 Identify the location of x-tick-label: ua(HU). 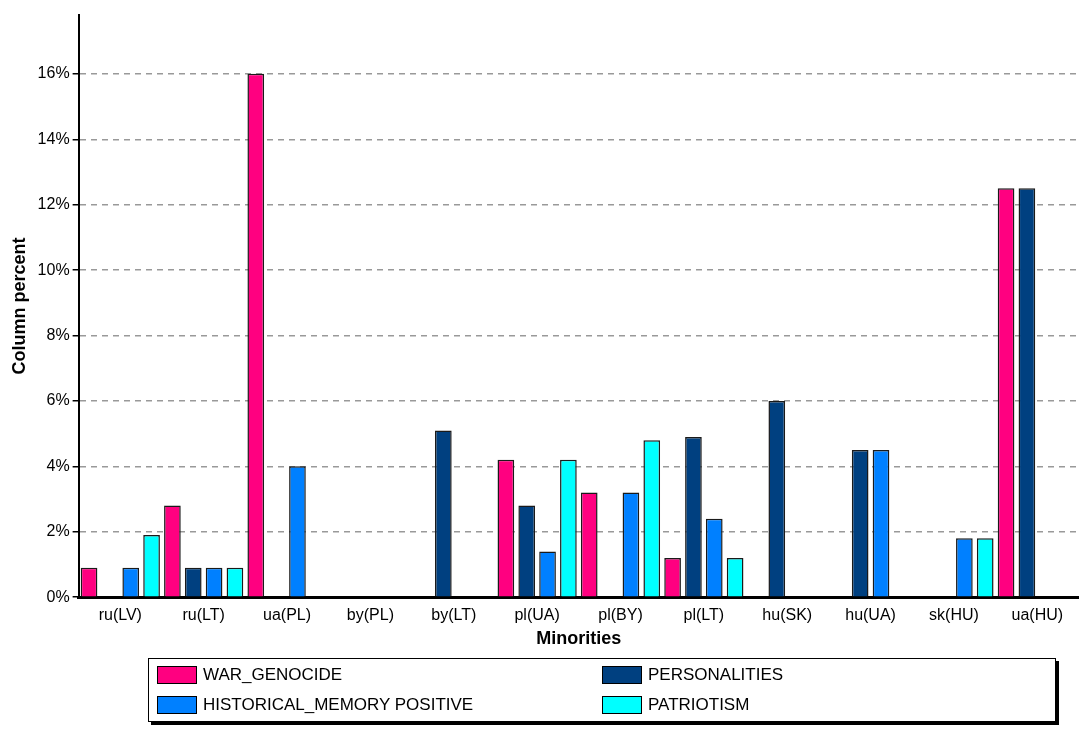
(1037, 615).